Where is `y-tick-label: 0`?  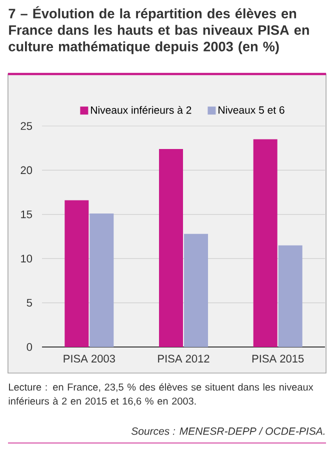 y-tick-label: 0 is located at coordinates (29, 347).